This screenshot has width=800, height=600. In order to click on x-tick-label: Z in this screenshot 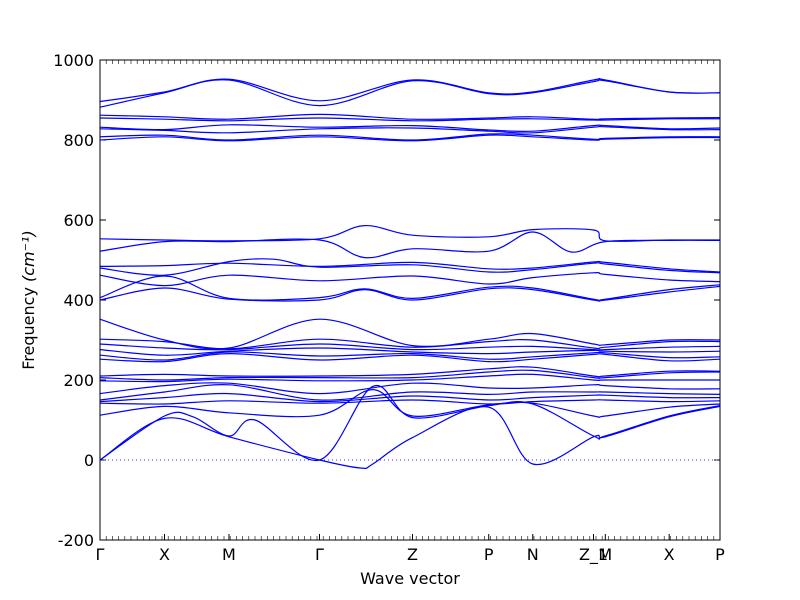, I will do `click(412, 554)`.